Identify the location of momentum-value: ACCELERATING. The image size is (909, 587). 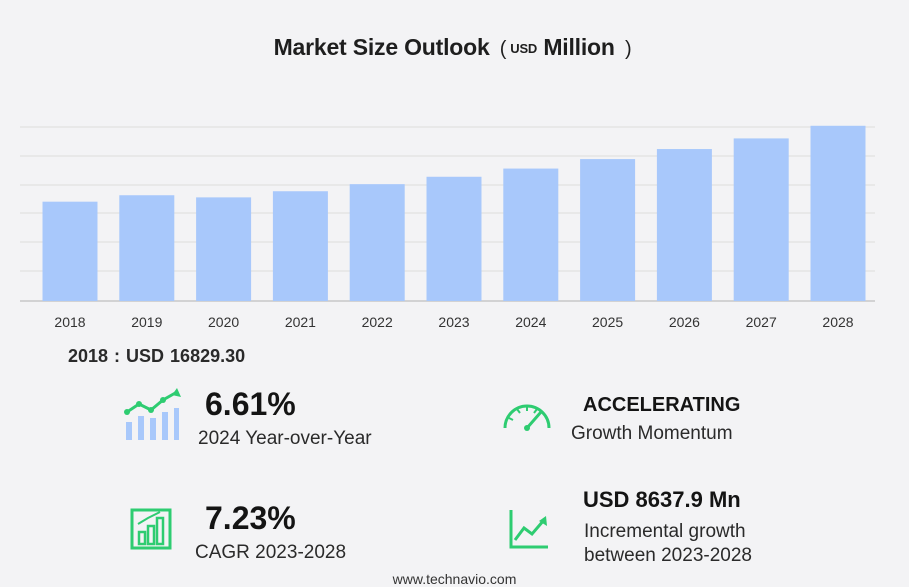
(662, 405).